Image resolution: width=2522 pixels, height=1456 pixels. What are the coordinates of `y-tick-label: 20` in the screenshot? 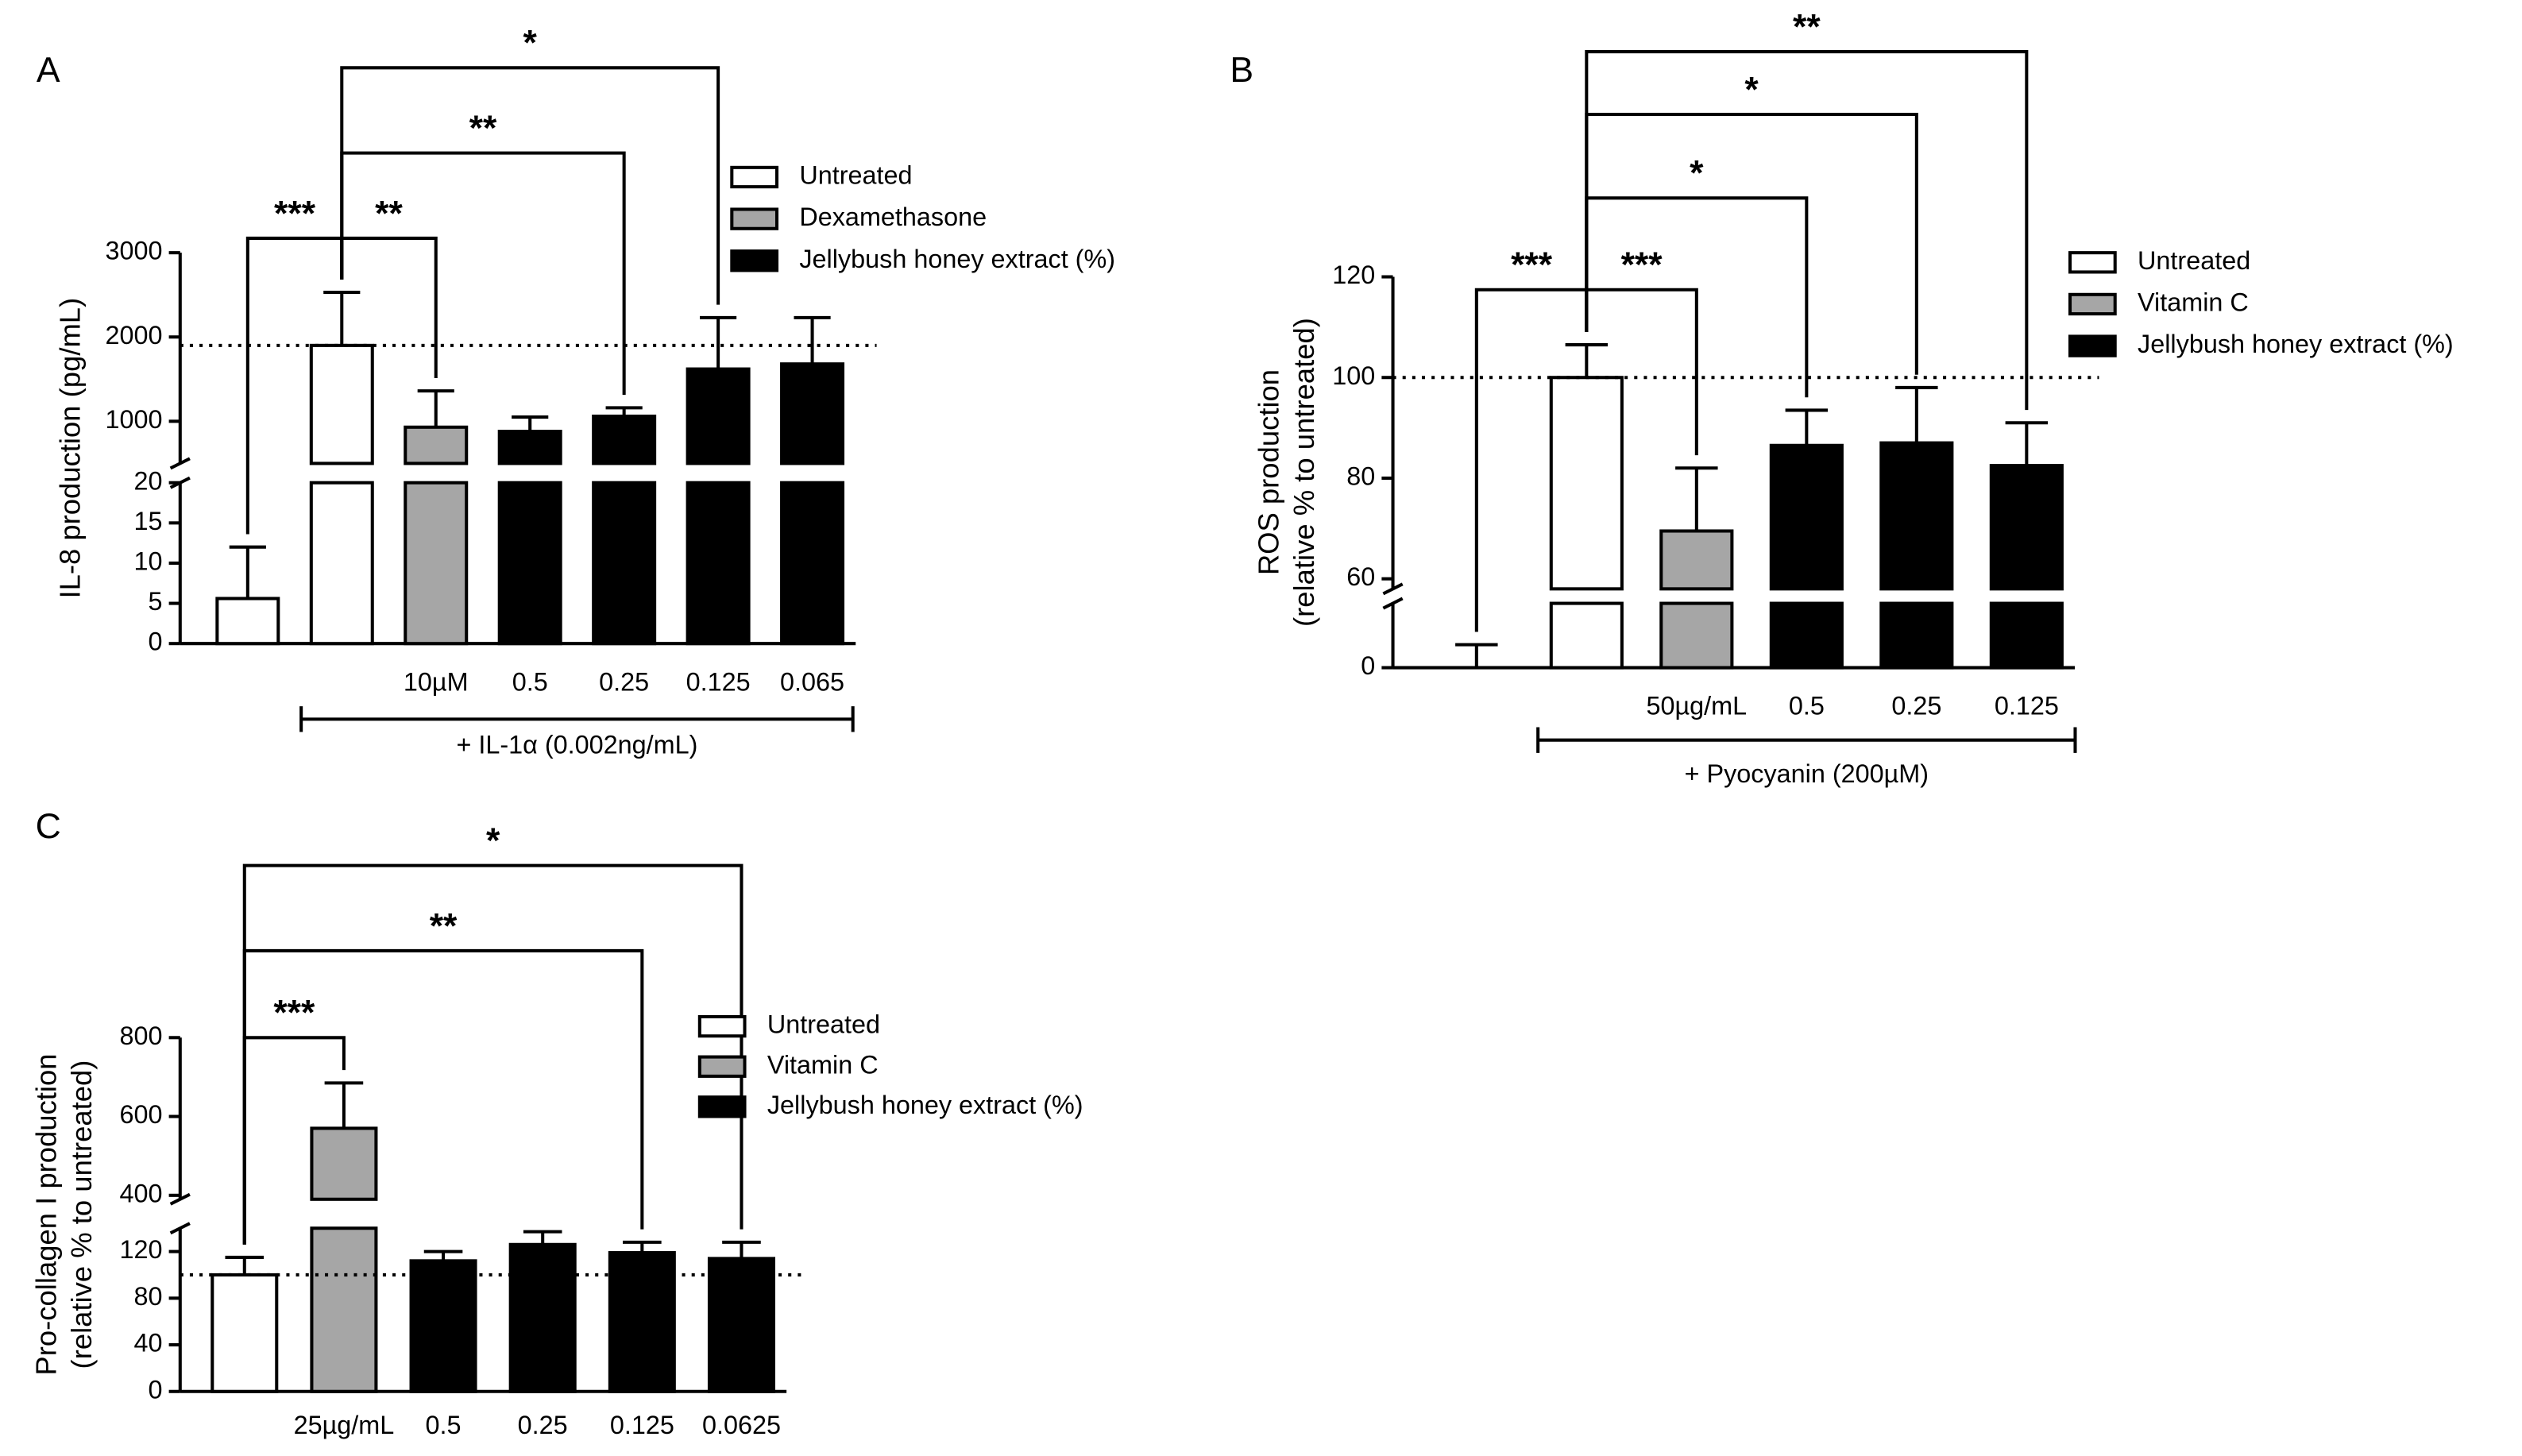 It's located at (147, 480).